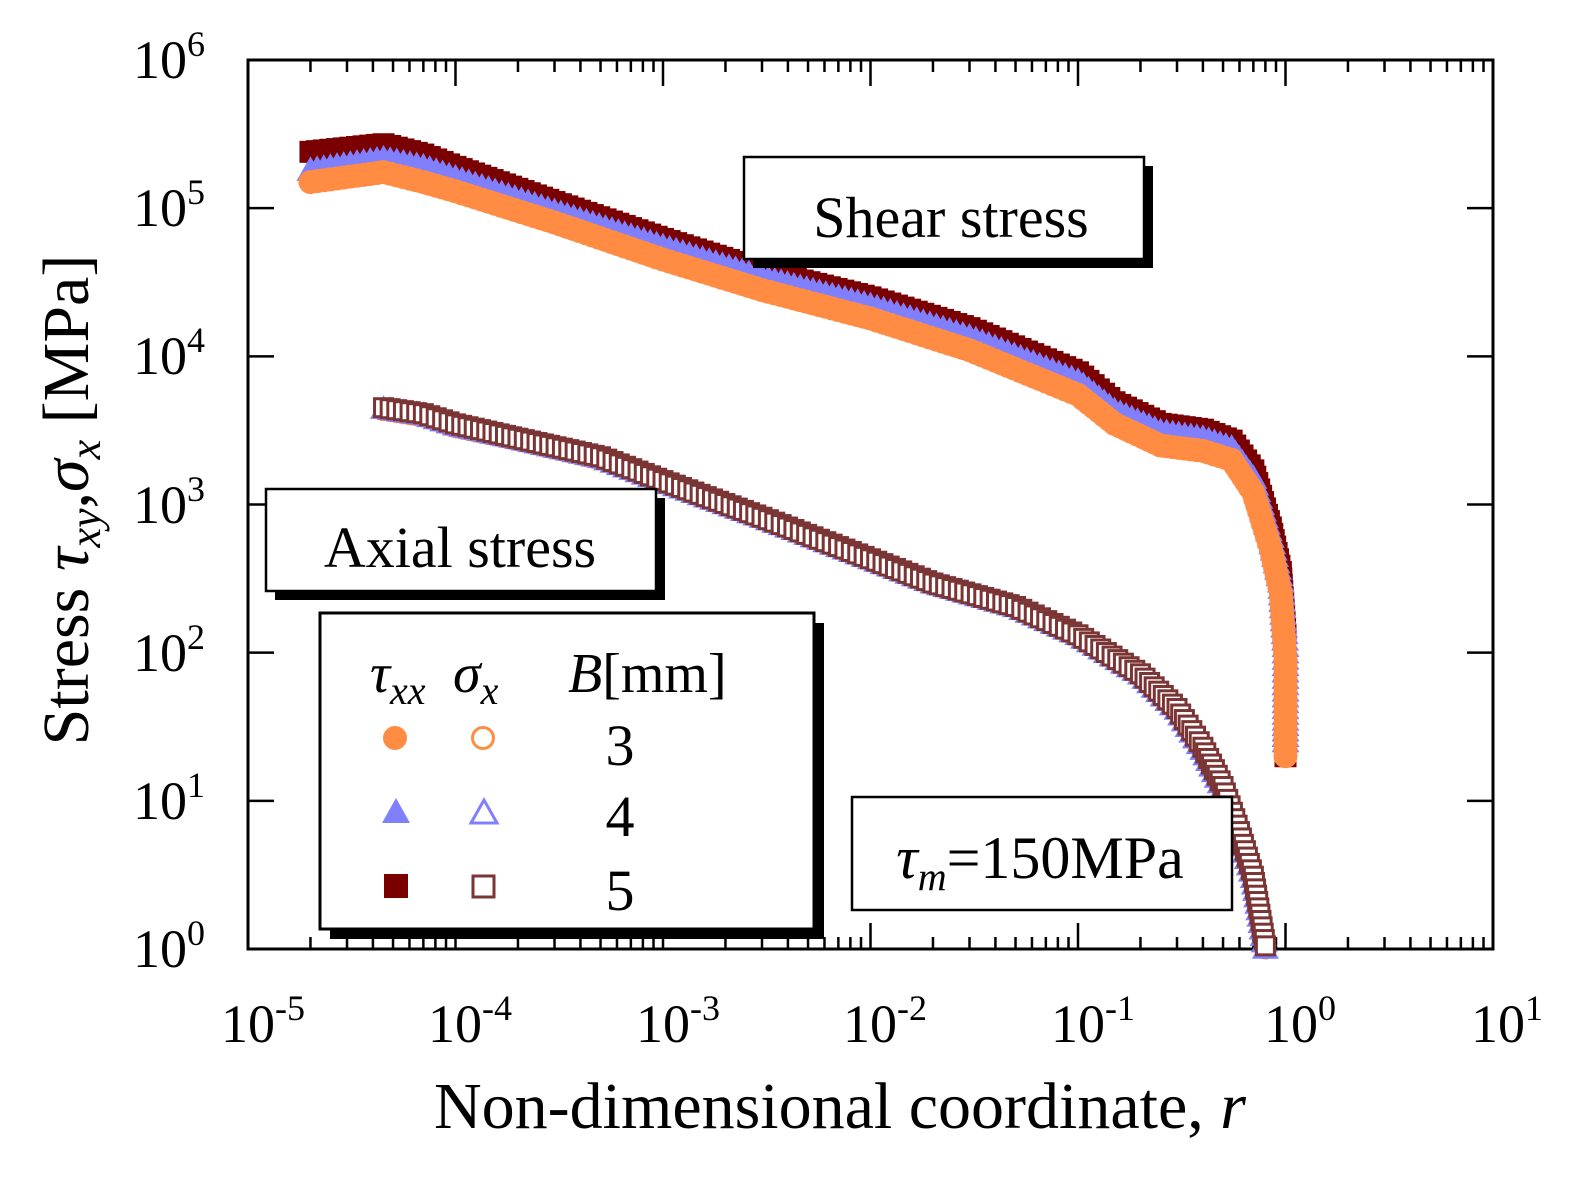 The width and height of the screenshot is (1593, 1179). Describe the element at coordinates (1300, 1021) in the screenshot. I see `x-tick-label: 10⁰` at that location.